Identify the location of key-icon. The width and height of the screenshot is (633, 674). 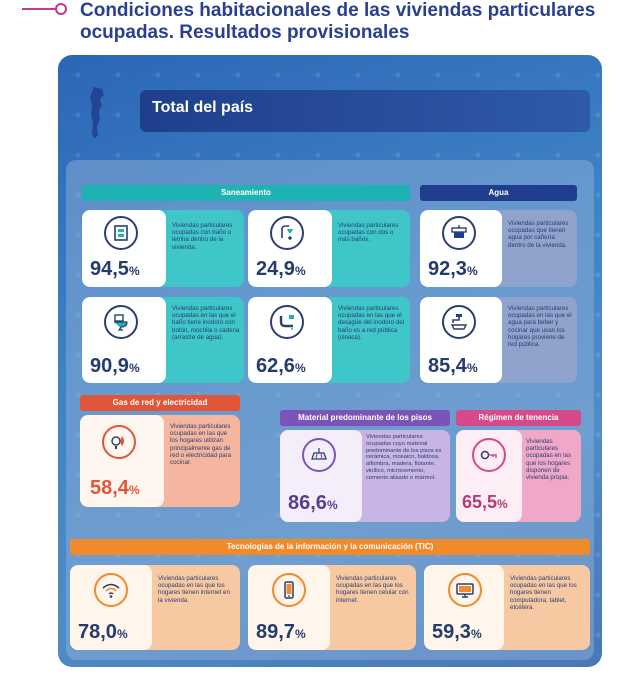
(489, 455).